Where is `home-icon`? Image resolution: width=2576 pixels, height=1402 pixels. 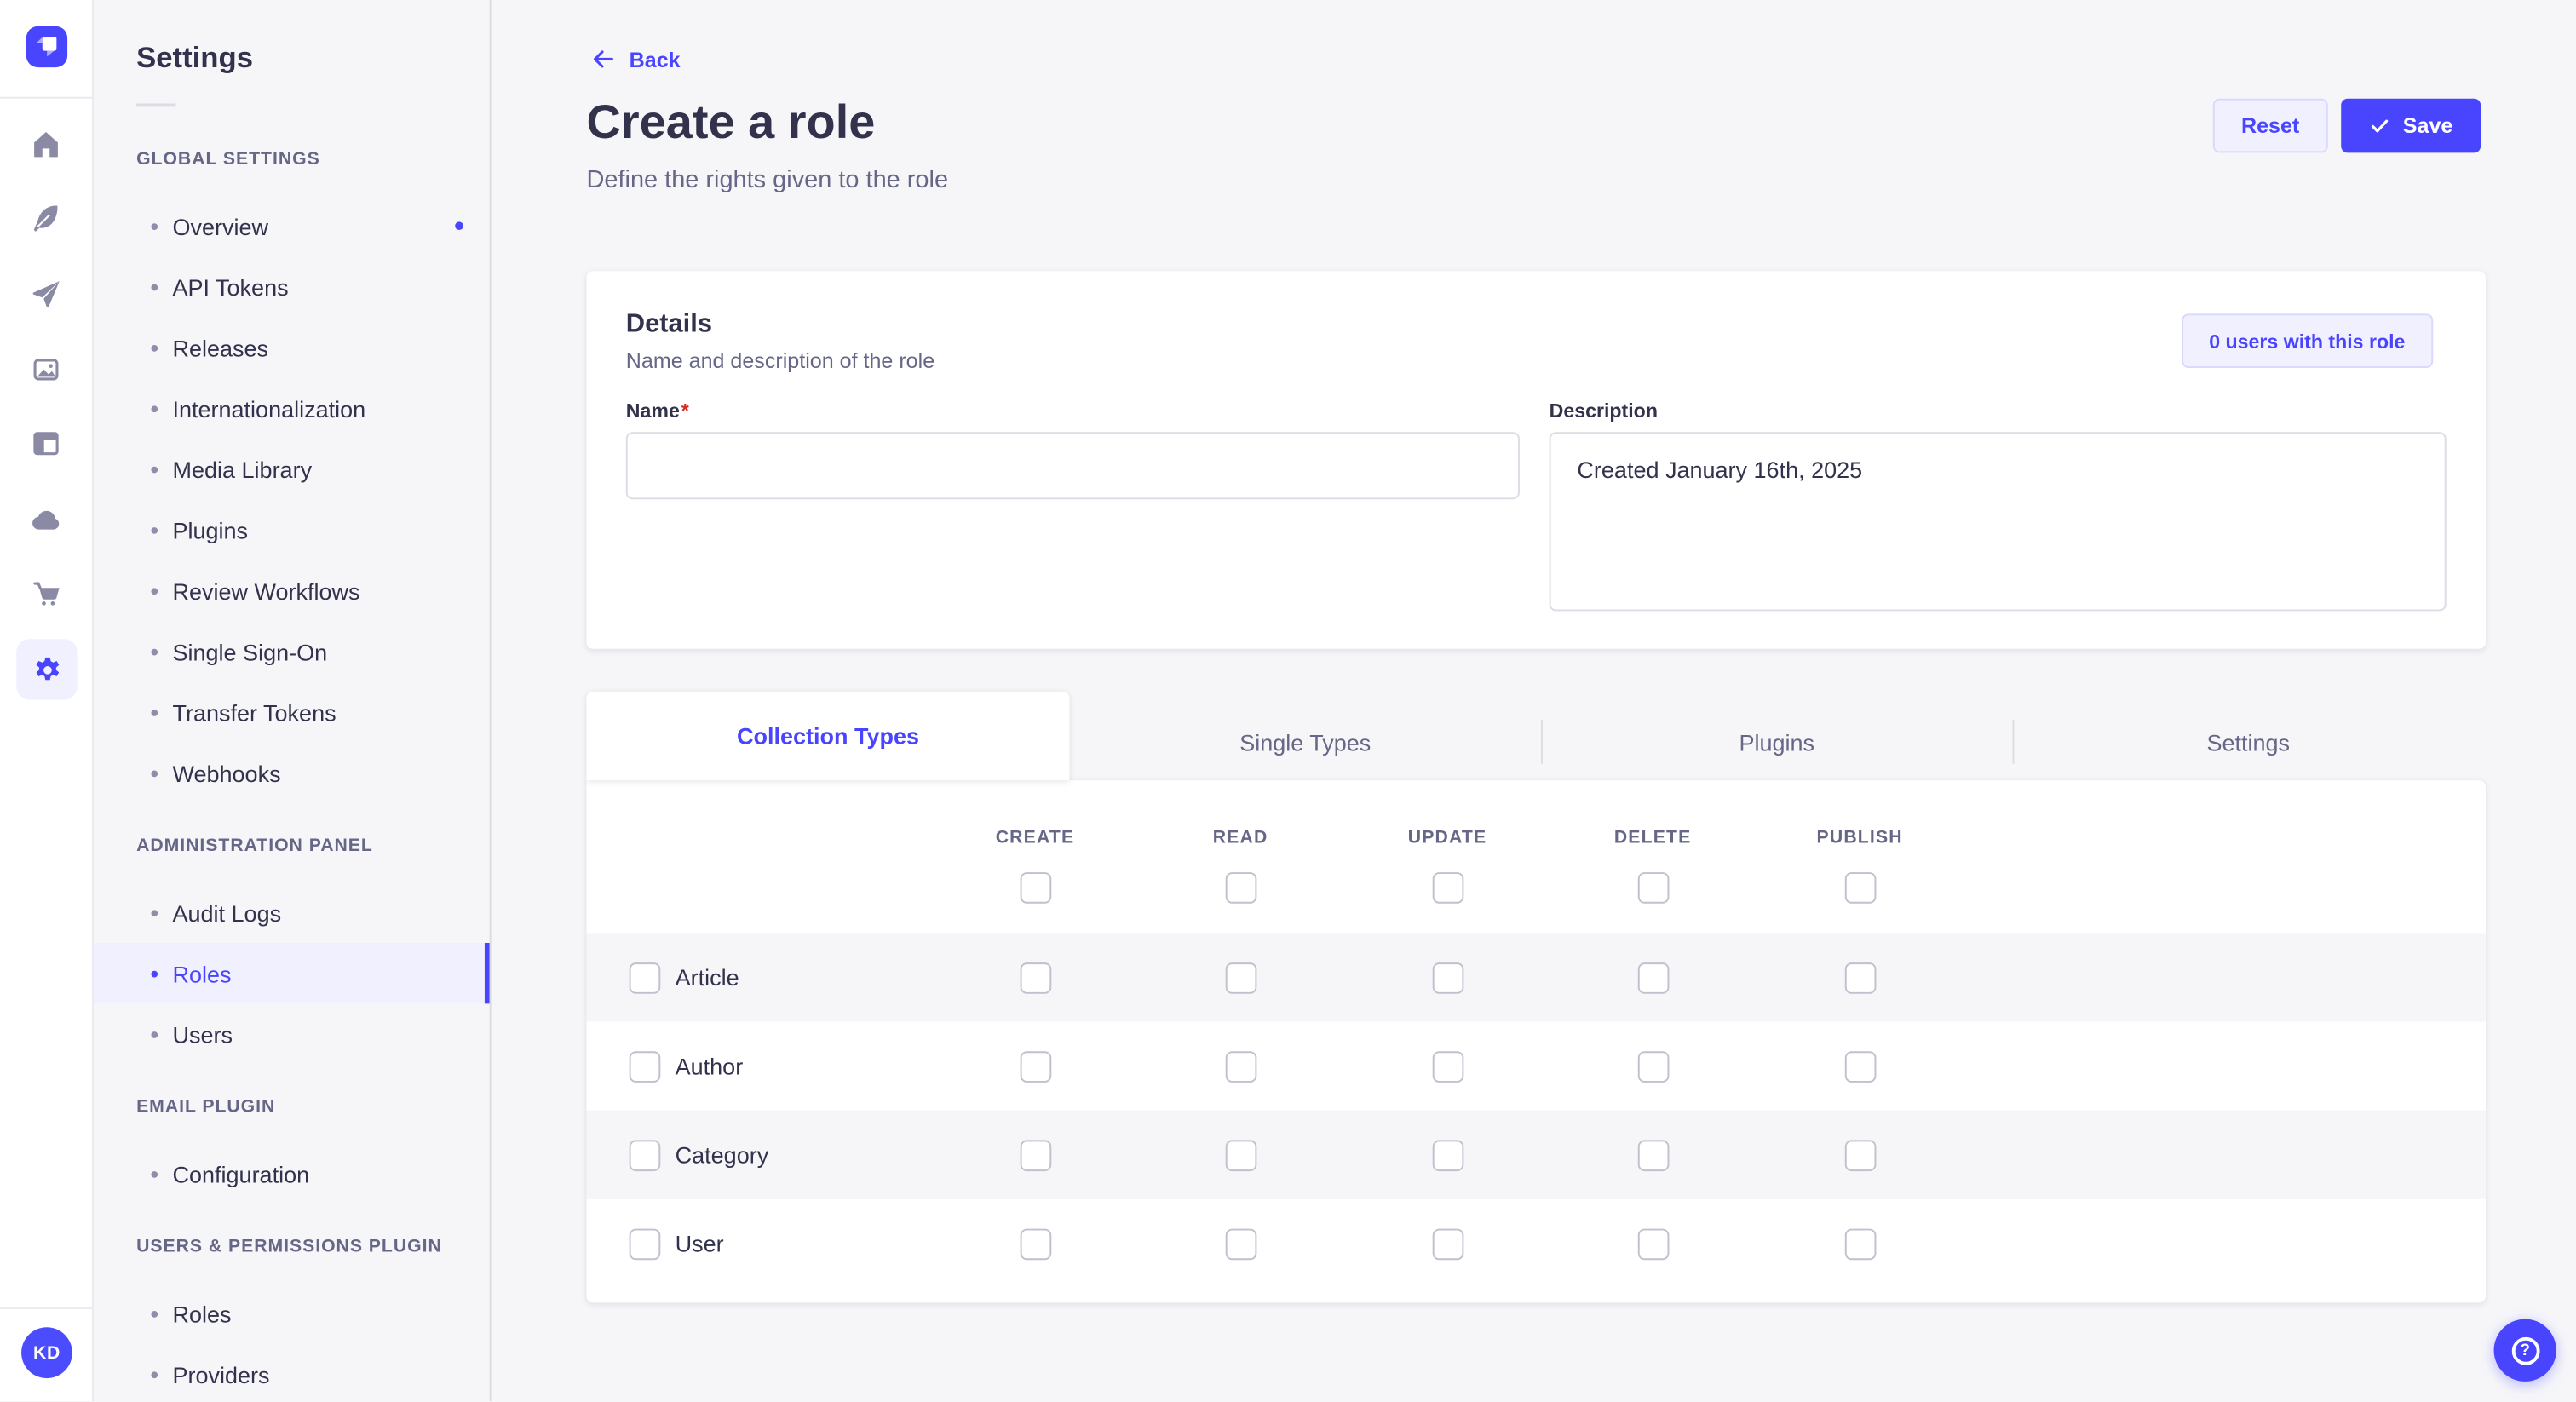 home-icon is located at coordinates (46, 144).